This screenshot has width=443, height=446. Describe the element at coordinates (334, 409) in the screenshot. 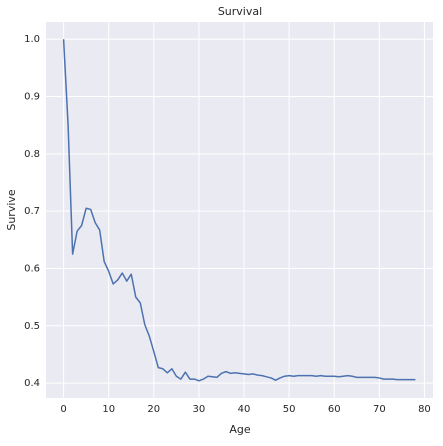

I see `x-tick-label: 60` at that location.